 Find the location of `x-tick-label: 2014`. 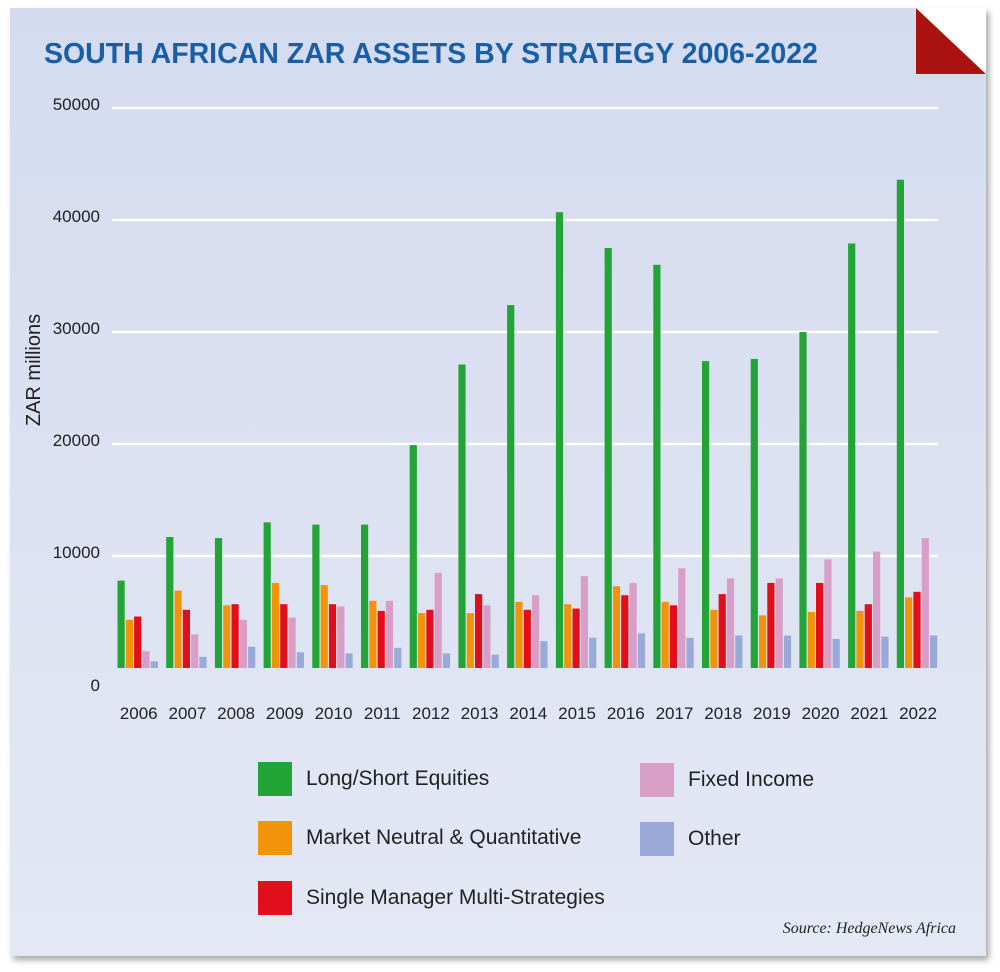

x-tick-label: 2014 is located at coordinates (528, 713).